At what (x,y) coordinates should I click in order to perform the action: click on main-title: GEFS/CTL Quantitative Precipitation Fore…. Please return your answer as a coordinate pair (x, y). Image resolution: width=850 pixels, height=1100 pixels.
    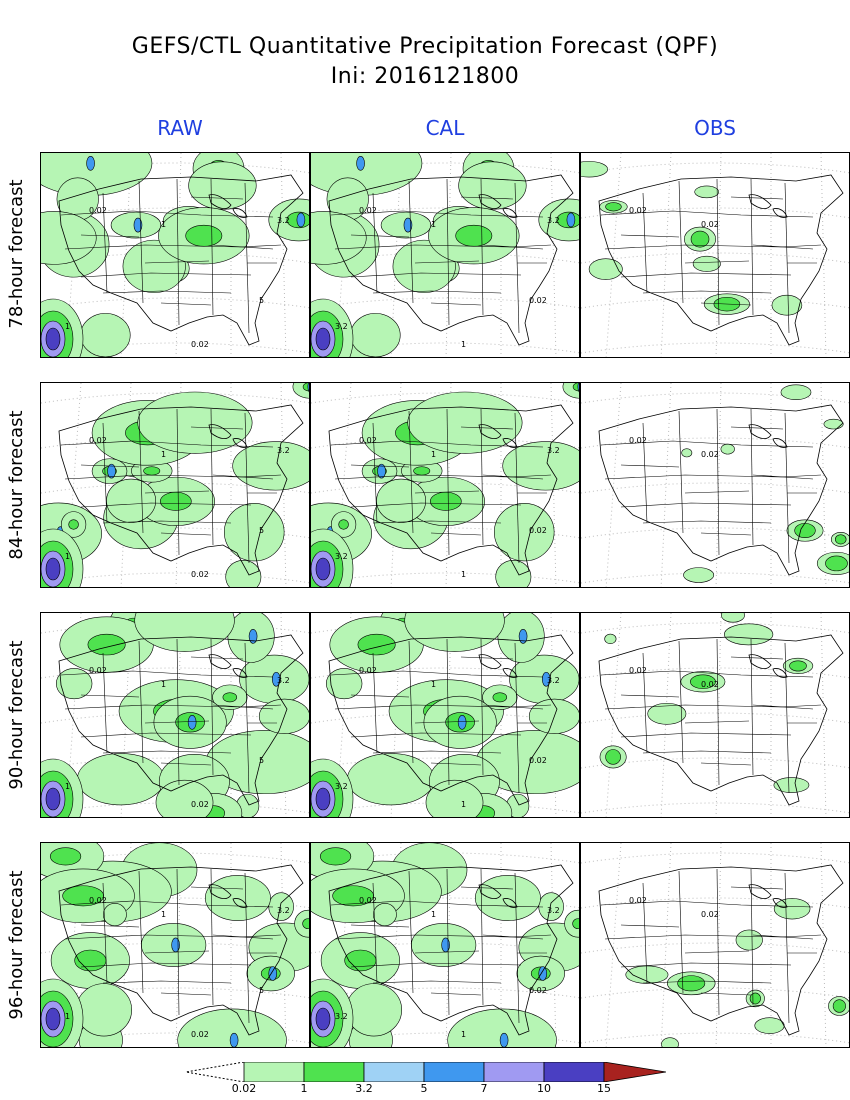
    Looking at the image, I should click on (425, 46).